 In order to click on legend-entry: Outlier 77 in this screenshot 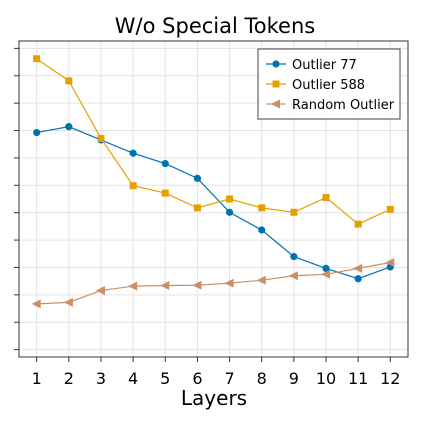, I will do `click(311, 65)`.